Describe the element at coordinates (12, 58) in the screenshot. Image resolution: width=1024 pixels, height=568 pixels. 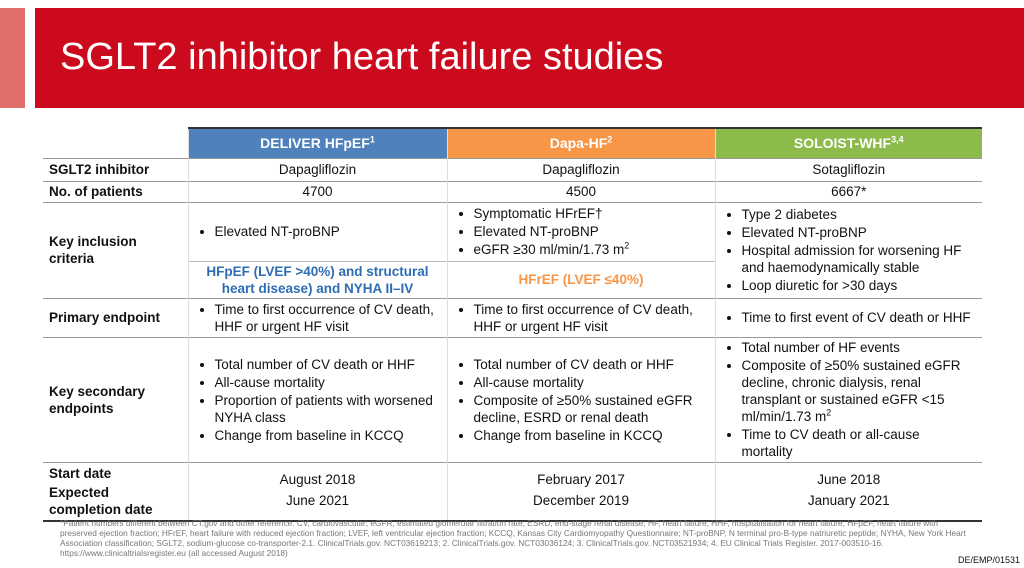
I see `side-bar` at that location.